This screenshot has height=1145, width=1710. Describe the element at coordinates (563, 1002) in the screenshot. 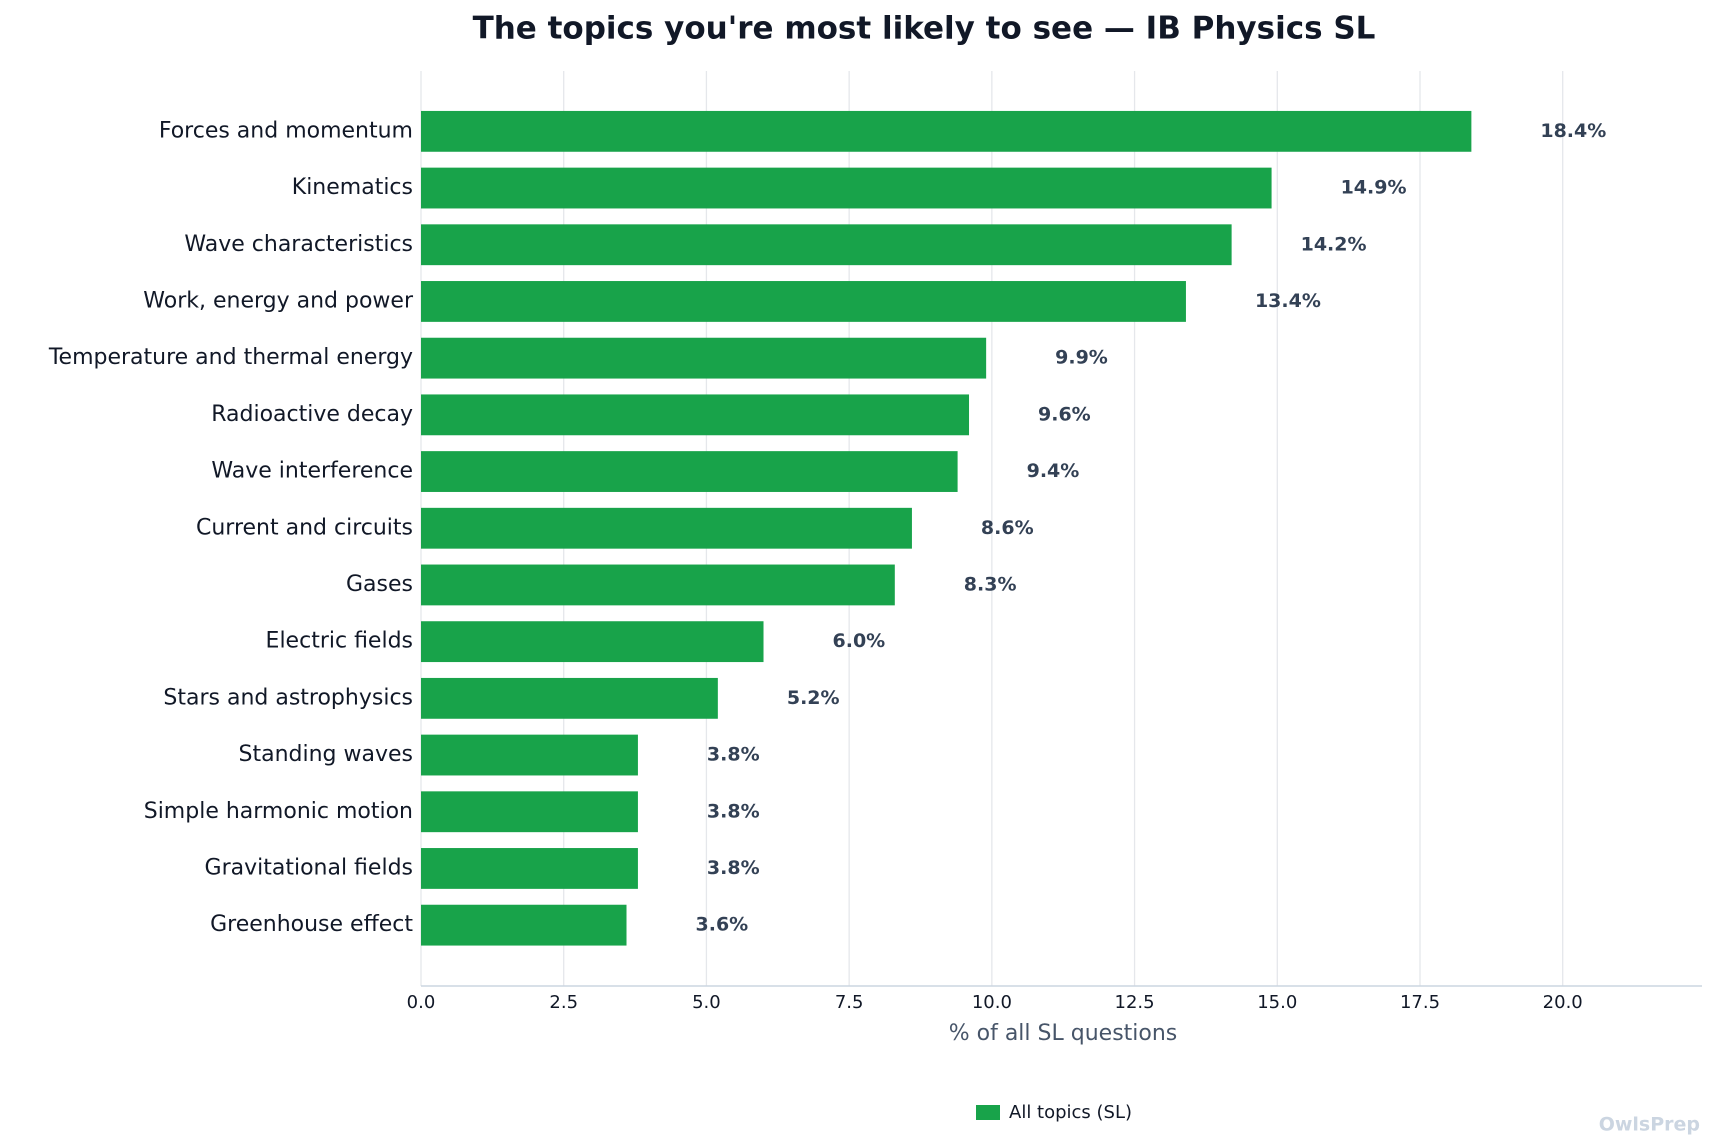

I see `x-tick-label: 2.5` at that location.